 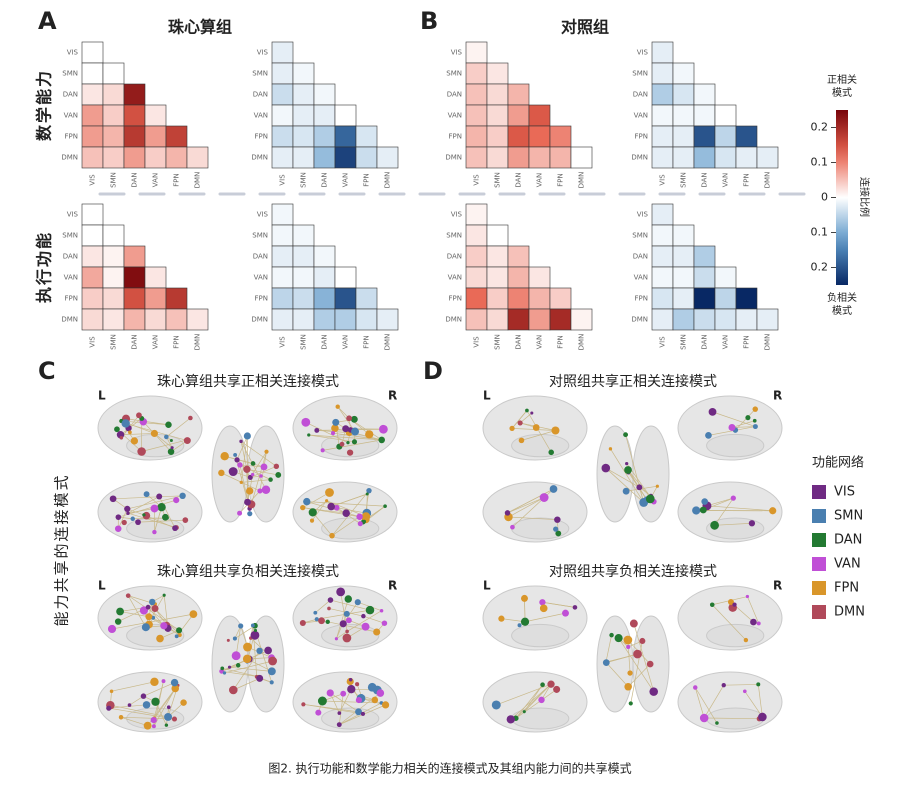 I want to click on row-label: VAN, so click(x=455, y=116).